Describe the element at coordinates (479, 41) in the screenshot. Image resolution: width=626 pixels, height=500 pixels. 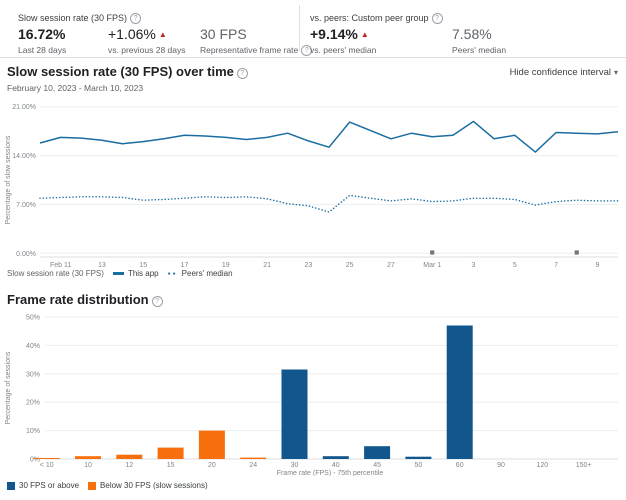
I see `metric-peers-median: 7.58% Peers' median` at that location.